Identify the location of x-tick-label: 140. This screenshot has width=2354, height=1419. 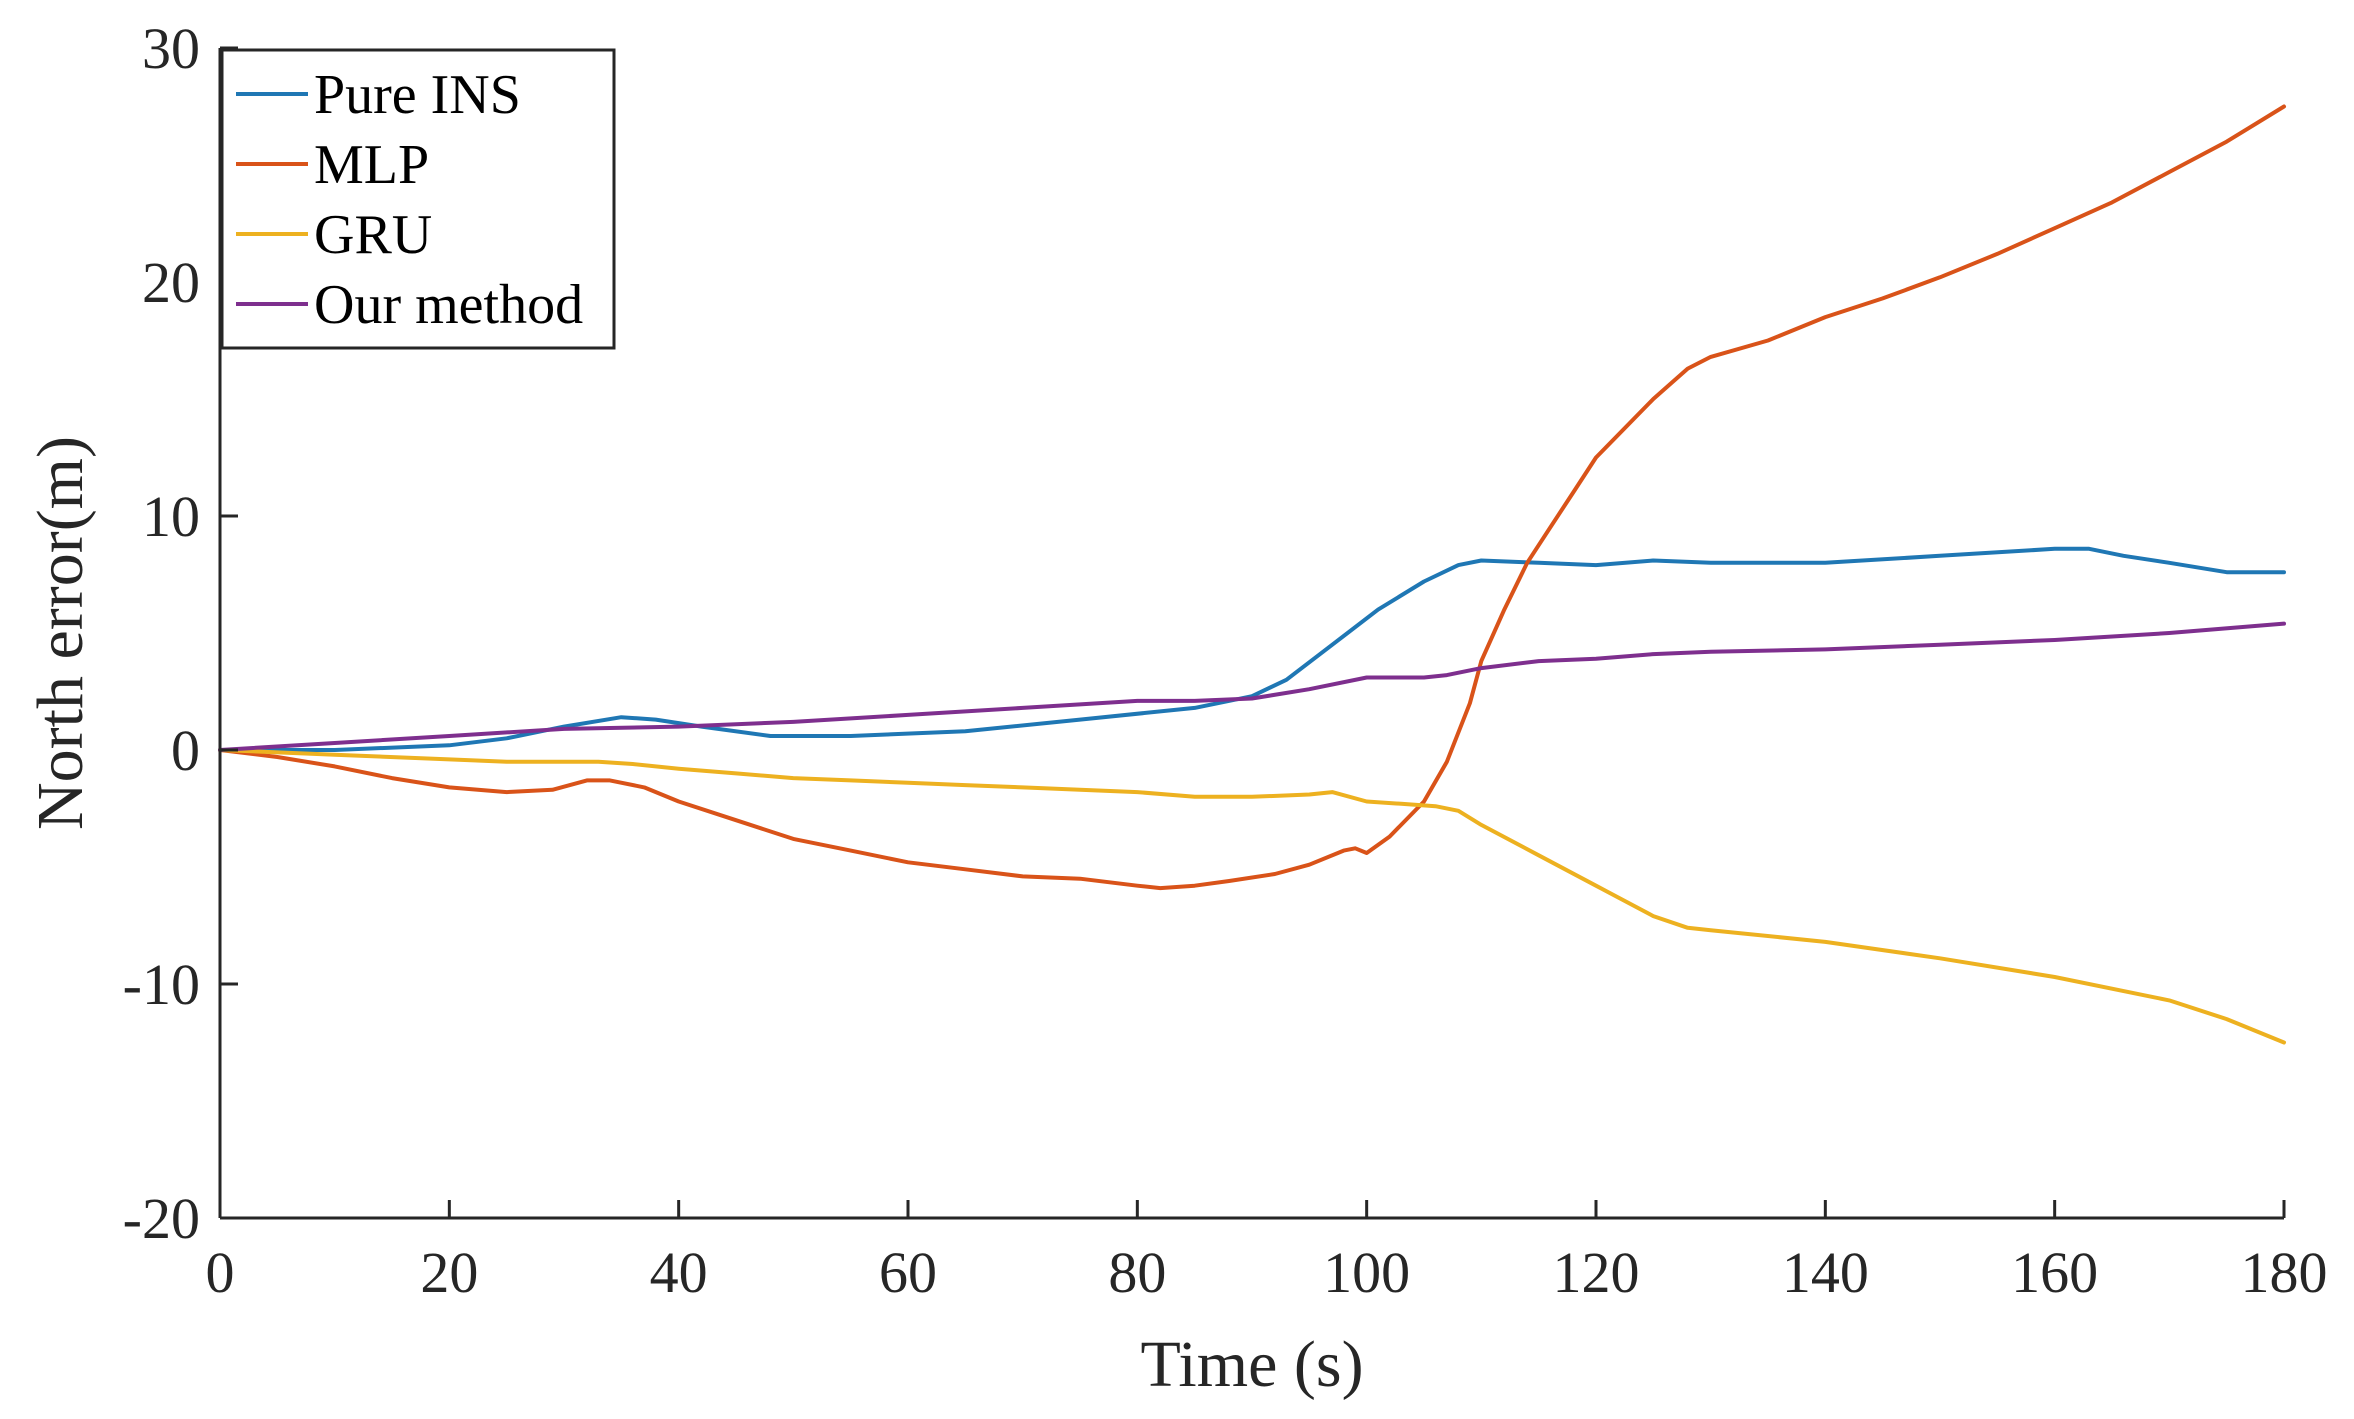
(1825, 1272).